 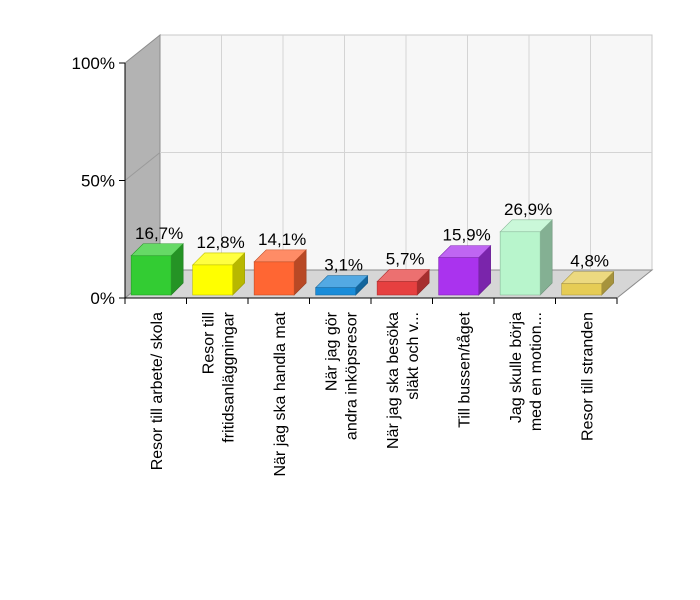 I want to click on category-label: andra inköpsresor, so click(x=351, y=375).